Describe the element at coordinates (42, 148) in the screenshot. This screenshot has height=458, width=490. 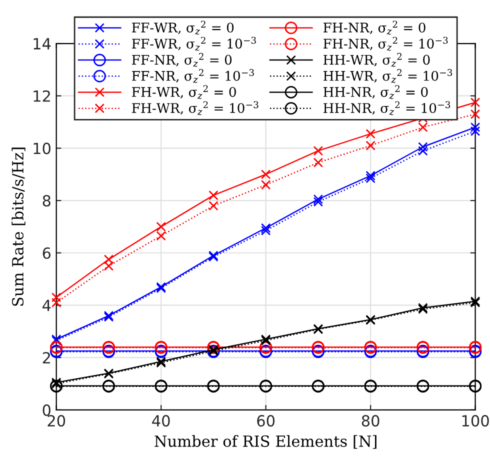
I see `y-tick-label: 10` at that location.